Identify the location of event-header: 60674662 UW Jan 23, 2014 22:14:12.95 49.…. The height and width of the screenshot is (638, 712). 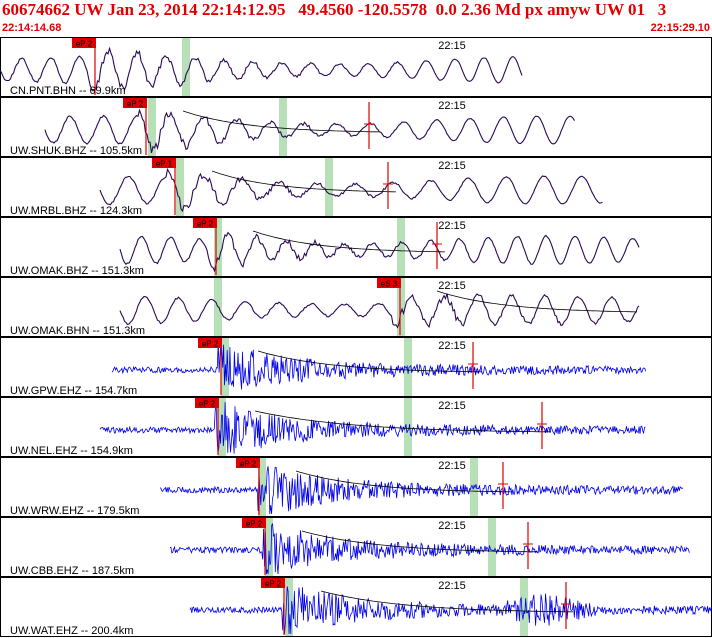
(356, 18).